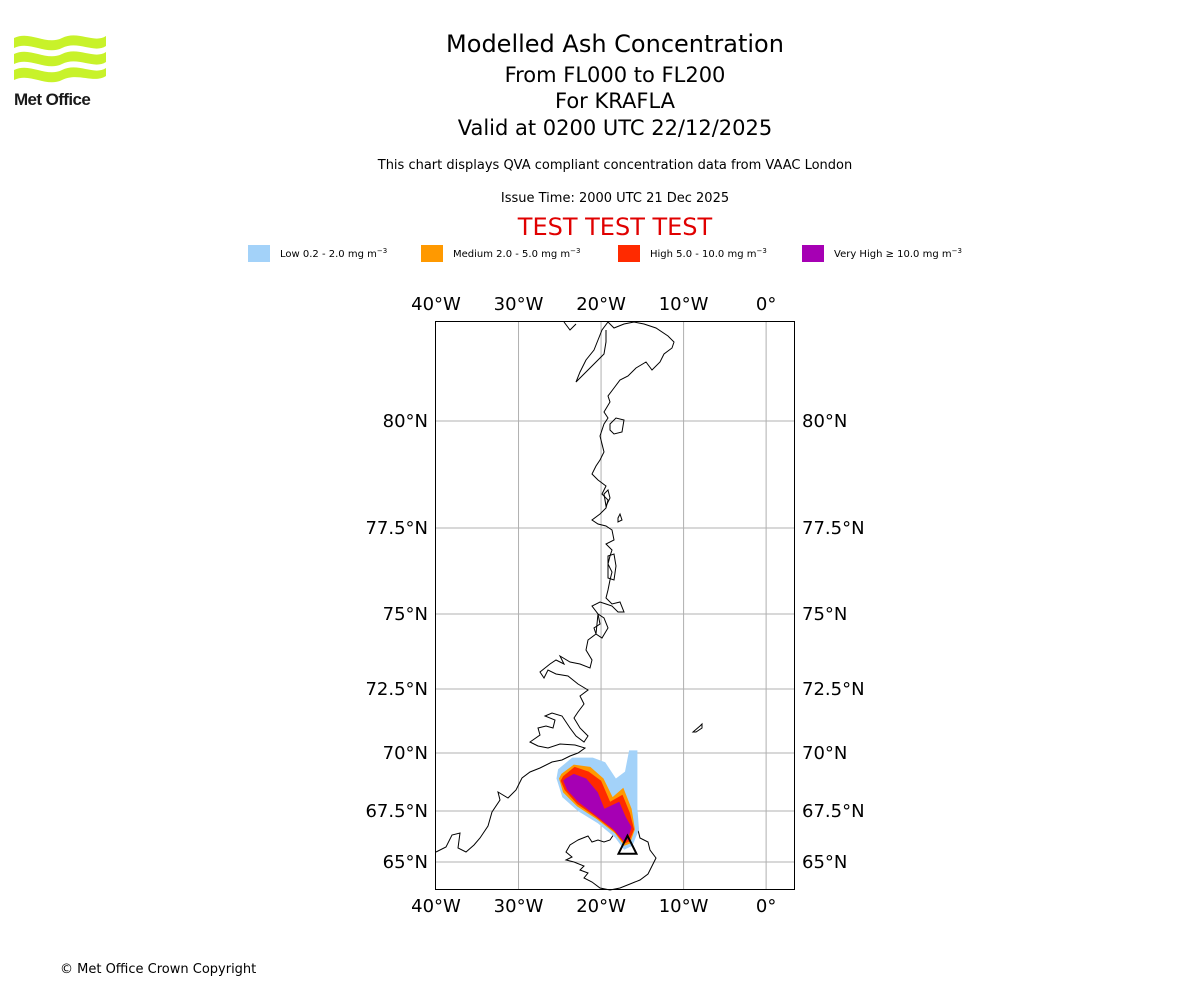 This screenshot has width=1200, height=1000. What do you see at coordinates (436, 906) in the screenshot?
I see `lon-tick-label-bottom: 40°W` at bounding box center [436, 906].